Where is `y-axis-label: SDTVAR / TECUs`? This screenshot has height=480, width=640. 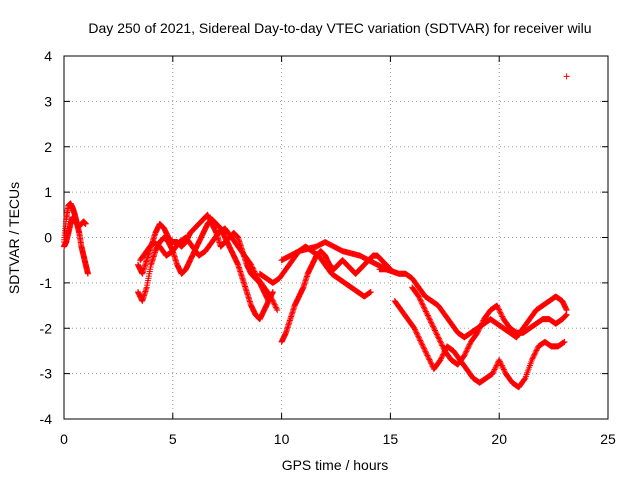 y-axis-label: SDTVAR / TECUs is located at coordinates (14, 238).